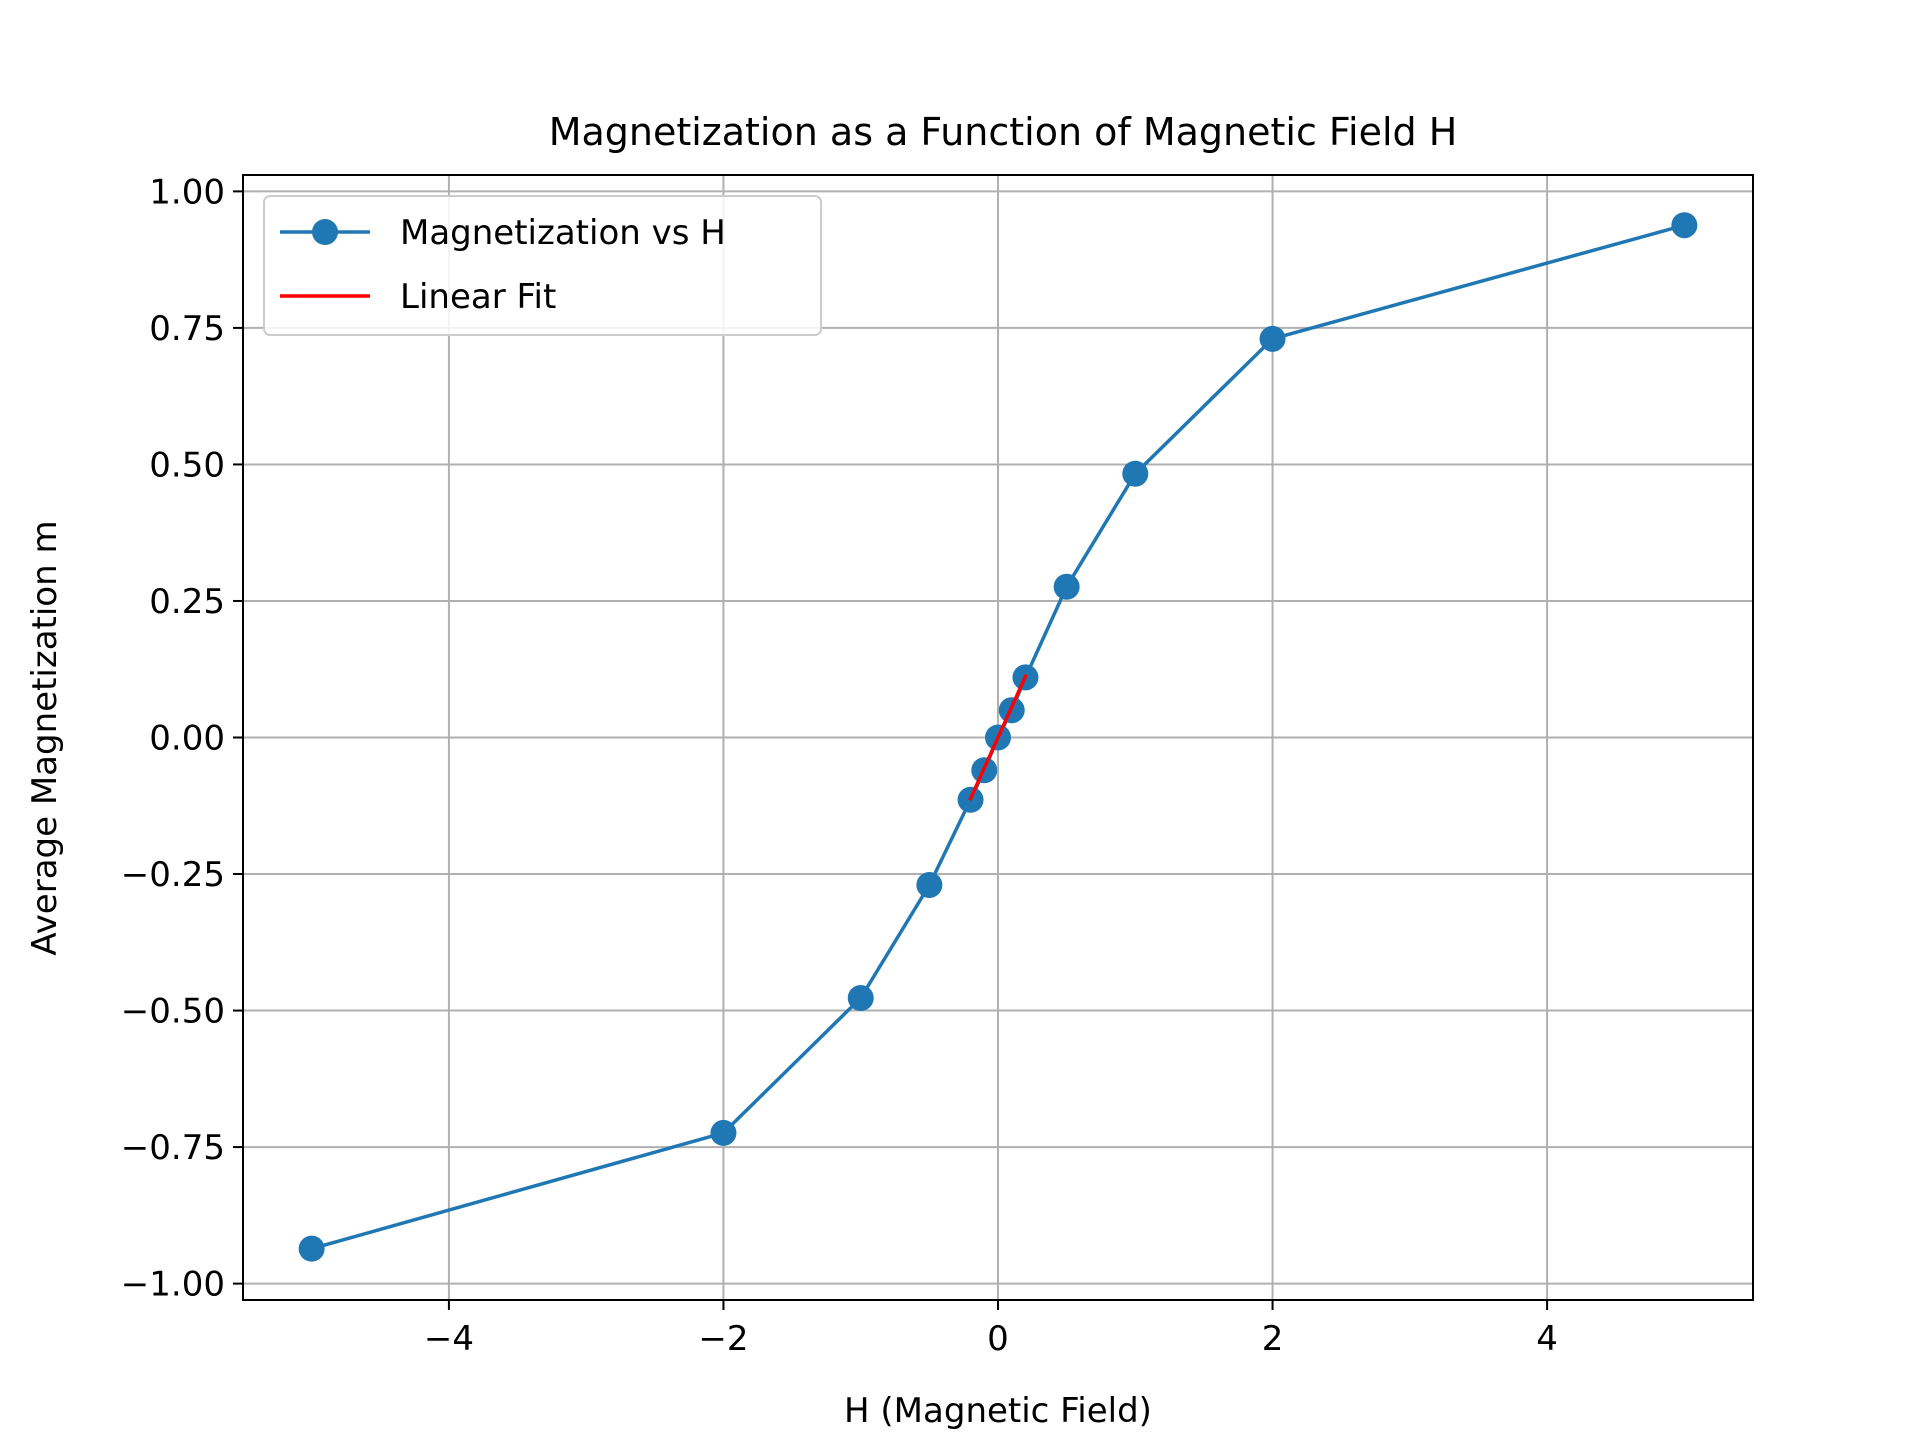  I want to click on x-tick-label: −2, so click(723, 1339).